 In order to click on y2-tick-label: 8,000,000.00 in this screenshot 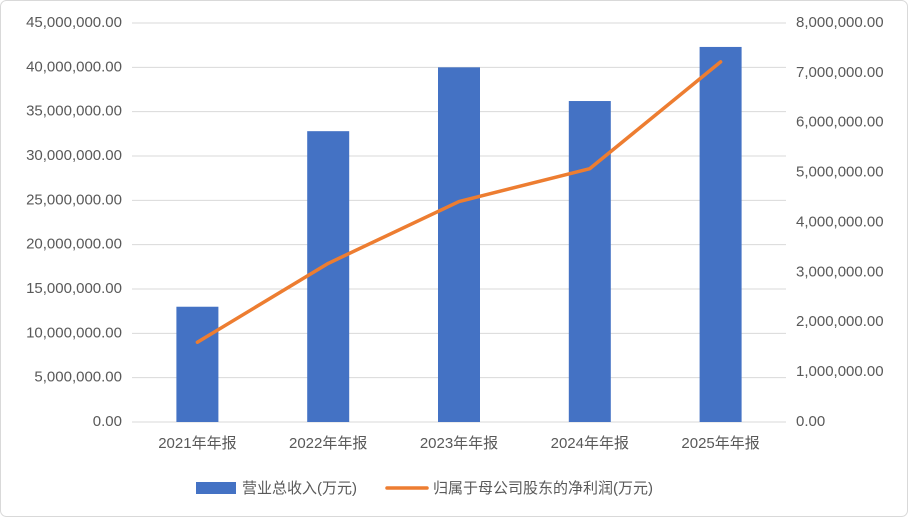, I will do `click(840, 22)`.